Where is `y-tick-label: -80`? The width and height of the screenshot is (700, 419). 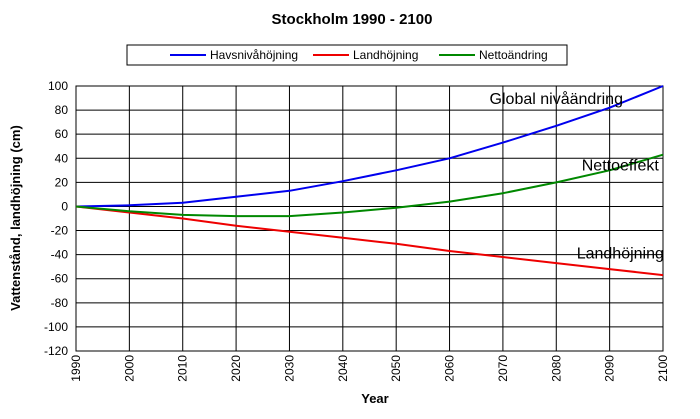 y-tick-label: -80 is located at coordinates (60, 303).